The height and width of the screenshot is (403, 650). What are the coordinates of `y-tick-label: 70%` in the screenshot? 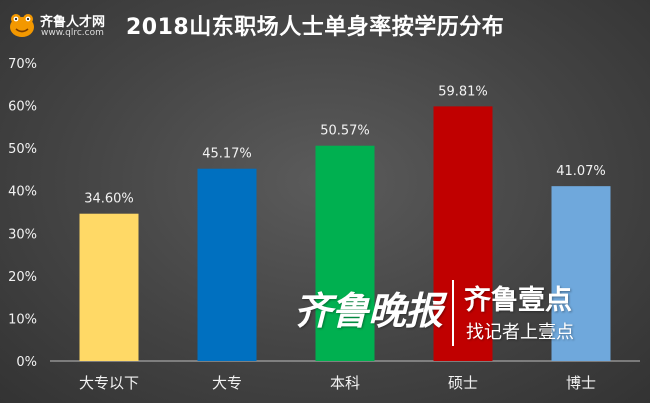 It's located at (22, 64).